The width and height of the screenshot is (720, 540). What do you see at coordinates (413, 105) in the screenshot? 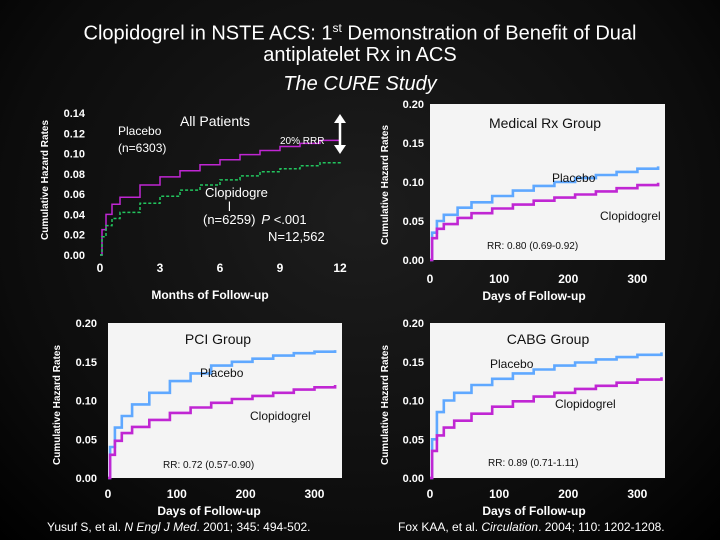
I see `medical-rx-y-tick: 0.20` at bounding box center [413, 105].